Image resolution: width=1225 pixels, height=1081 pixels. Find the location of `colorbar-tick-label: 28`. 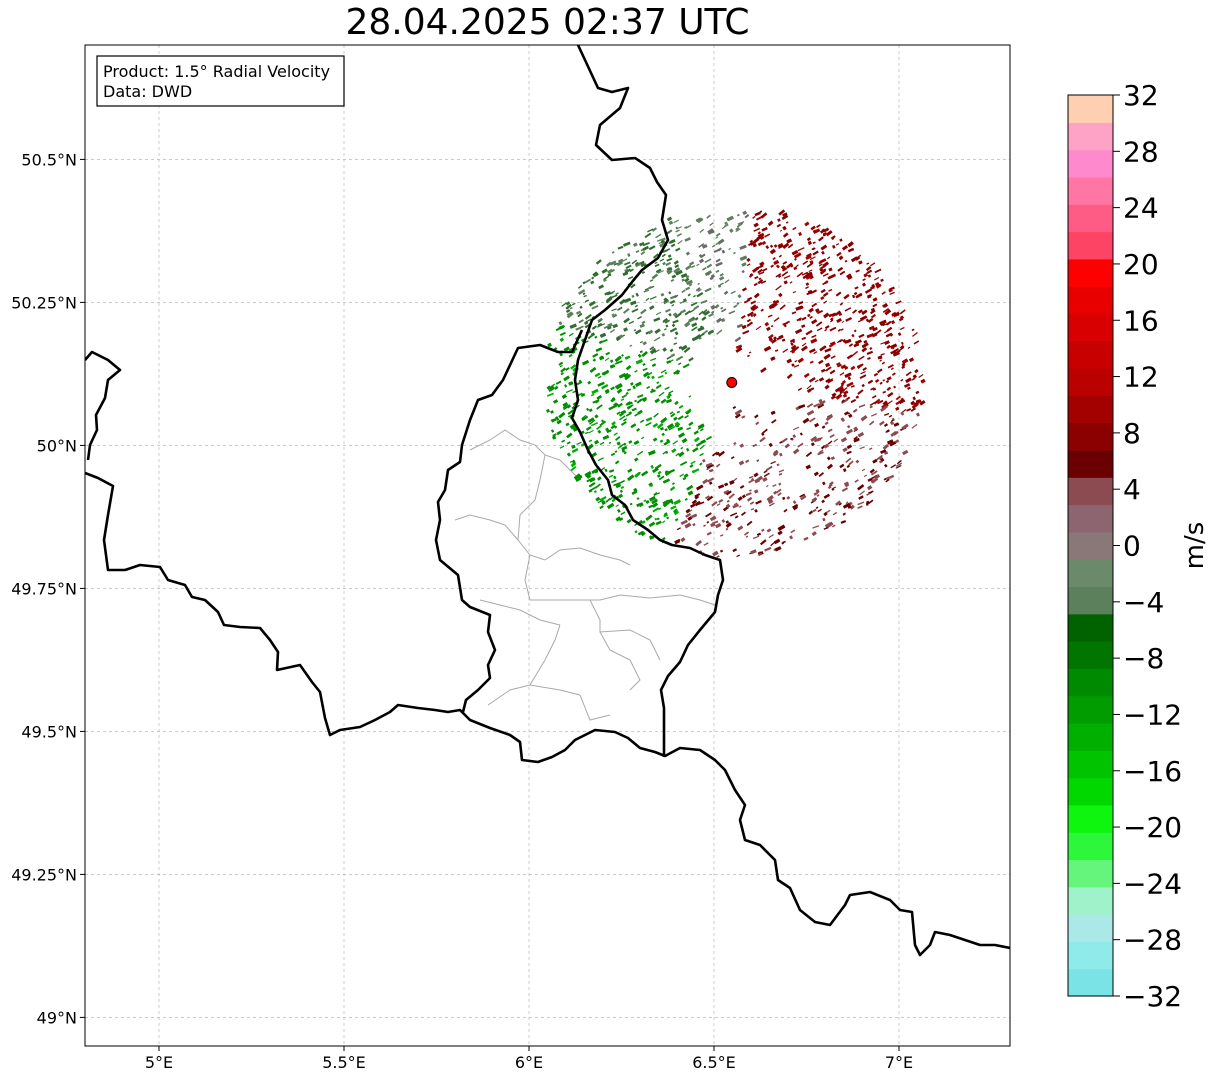

colorbar-tick-label: 28 is located at coordinates (1141, 151).